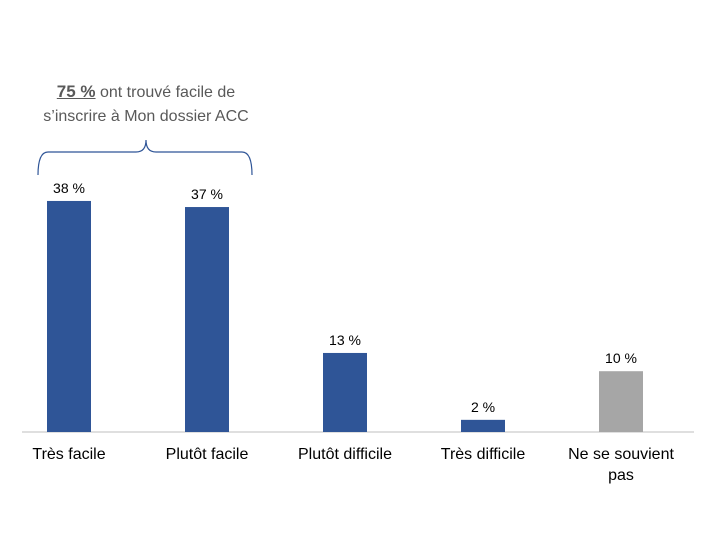  Describe the element at coordinates (145, 157) in the screenshot. I see `annotation-bracket` at that location.